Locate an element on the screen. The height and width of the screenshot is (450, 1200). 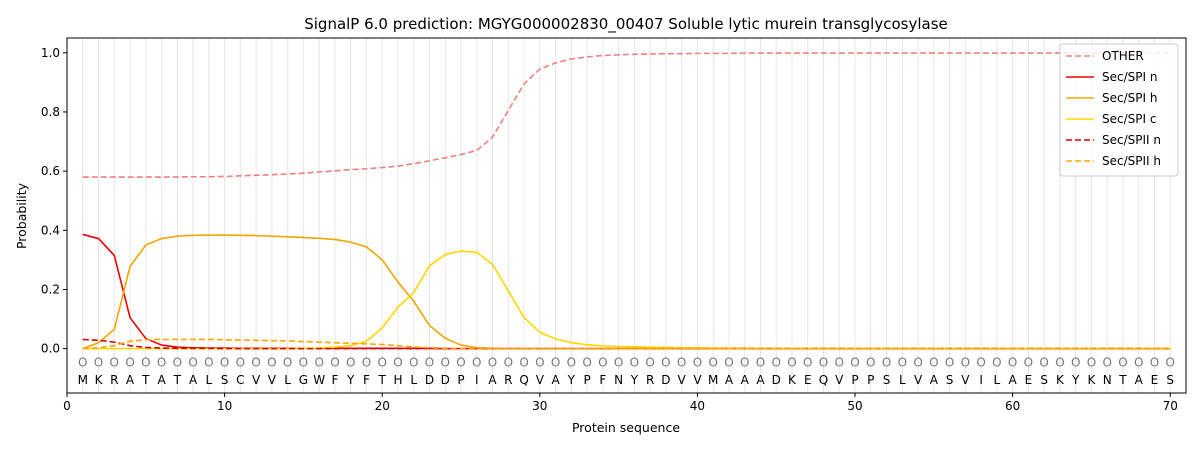
residue-label: I is located at coordinates (981, 380).